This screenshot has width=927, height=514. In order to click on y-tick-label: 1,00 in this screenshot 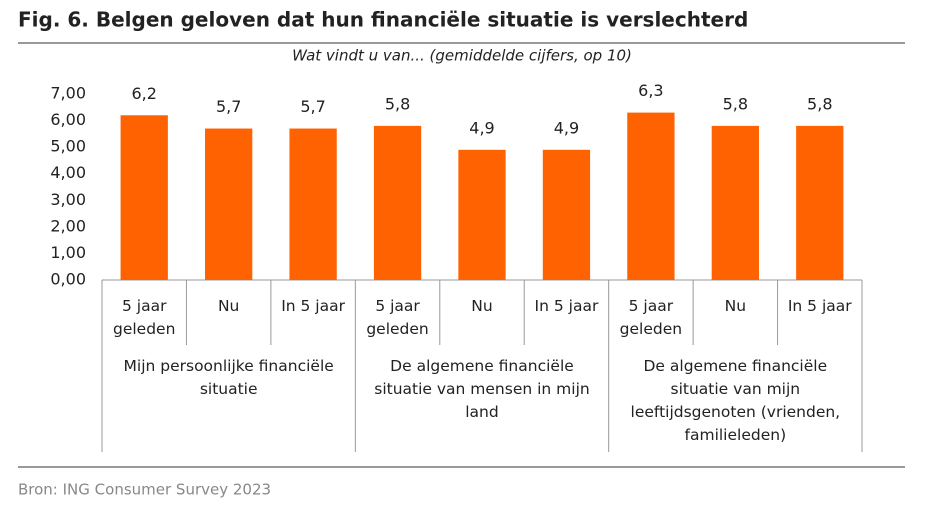, I will do `click(68, 252)`.